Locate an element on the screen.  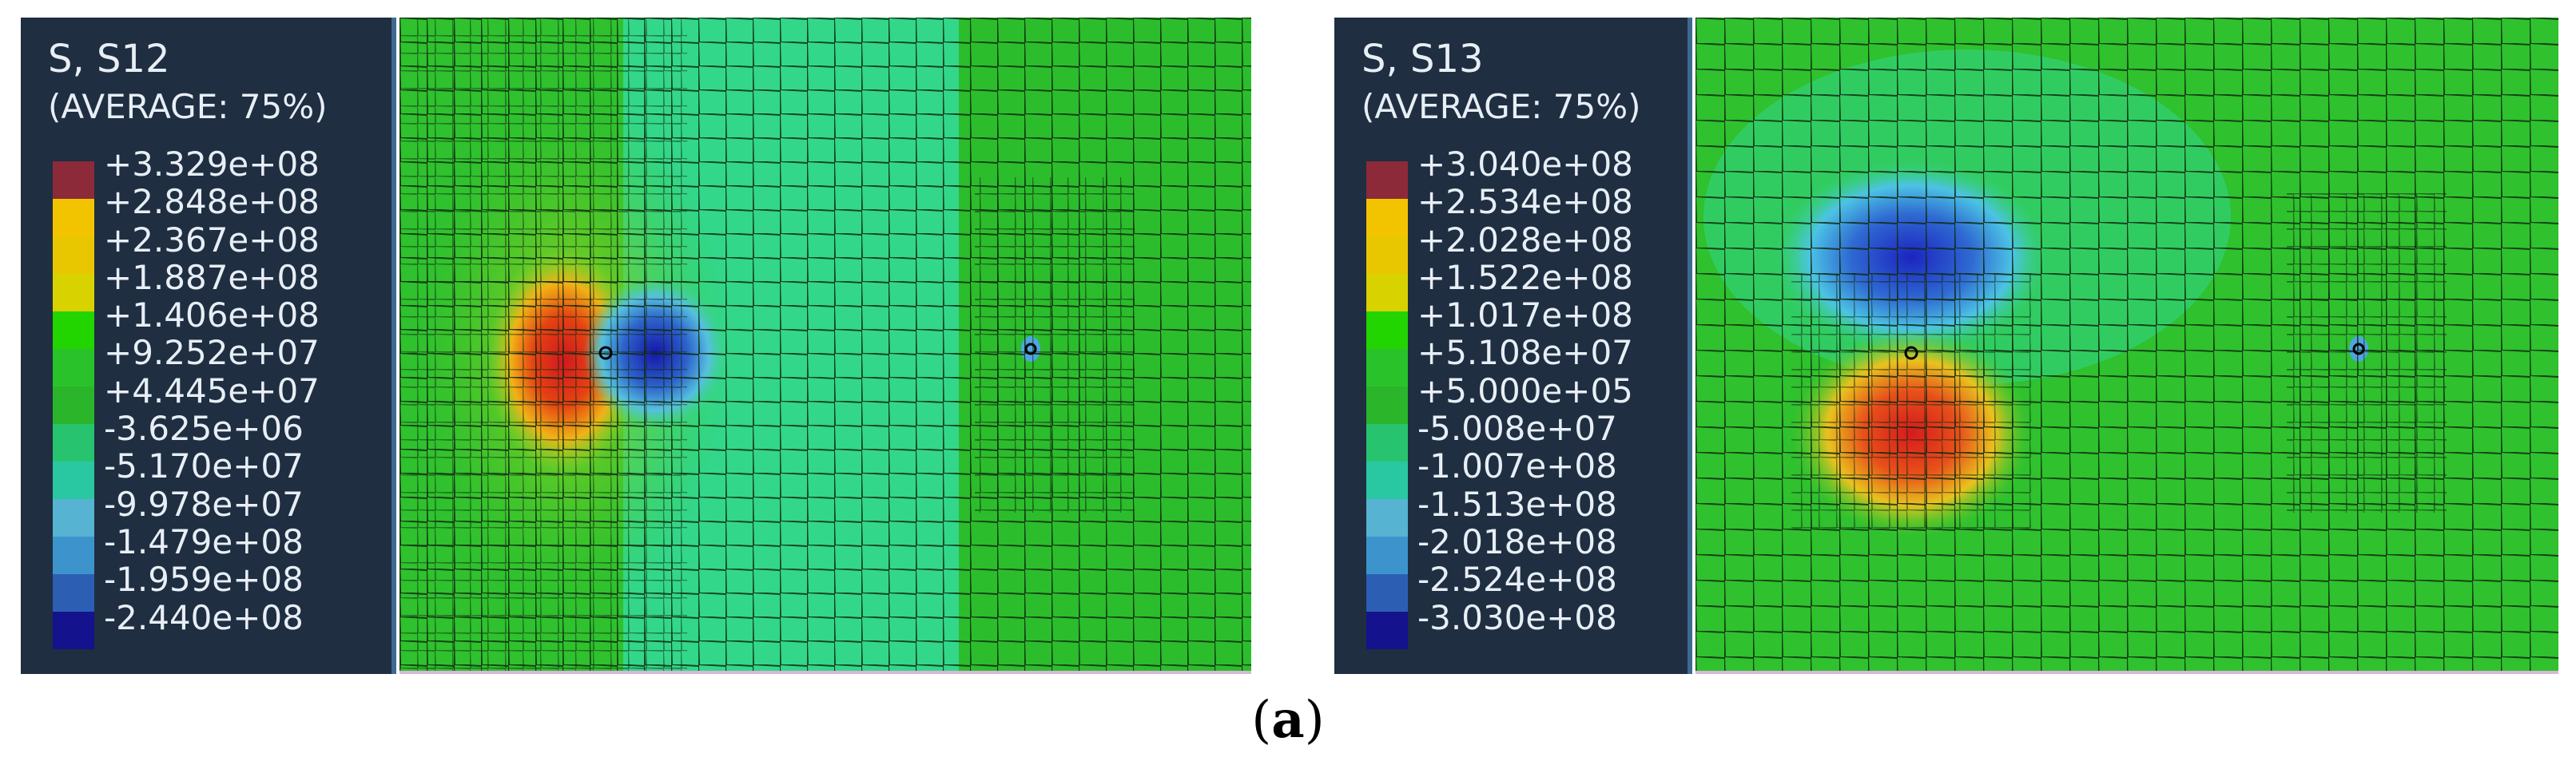
legend-value: +3.040e+08 is located at coordinates (1525, 164).